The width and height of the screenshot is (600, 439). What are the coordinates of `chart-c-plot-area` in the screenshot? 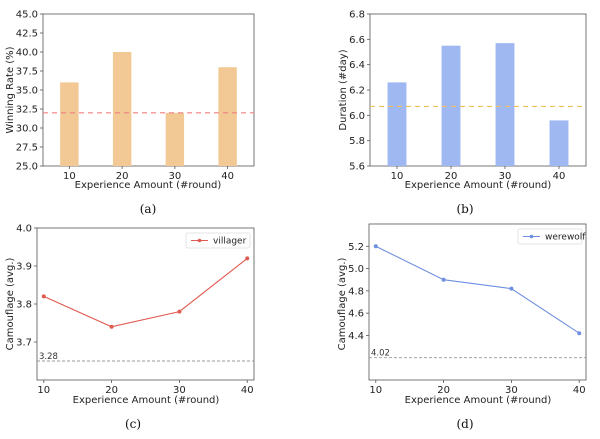 It's located at (145, 304).